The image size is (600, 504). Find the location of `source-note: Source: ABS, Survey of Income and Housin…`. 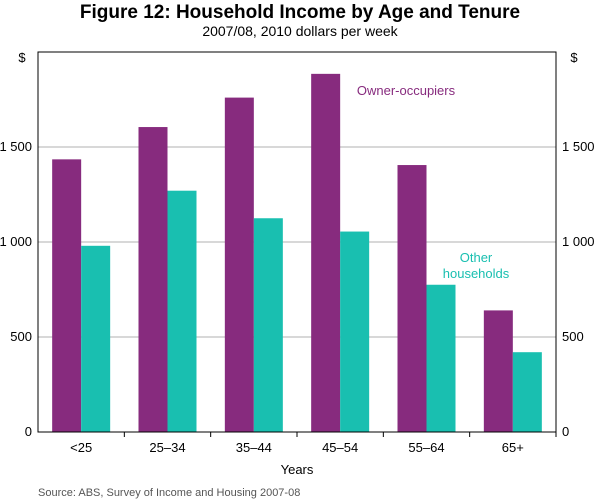

source-note: Source: ABS, Survey of Income and Housin… is located at coordinates (169, 493).